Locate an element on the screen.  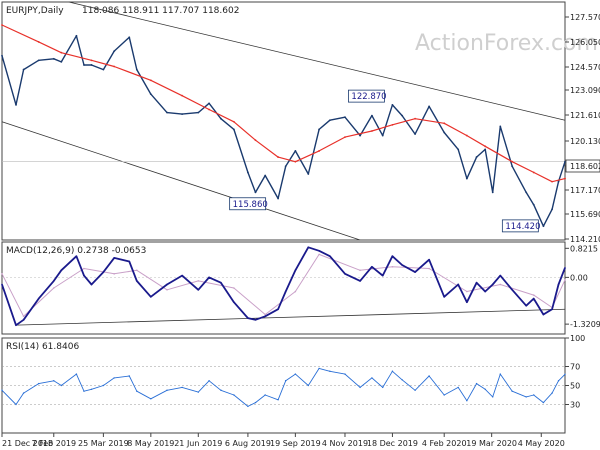
rsi-y-tick-label: 30 is located at coordinates (575, 405).